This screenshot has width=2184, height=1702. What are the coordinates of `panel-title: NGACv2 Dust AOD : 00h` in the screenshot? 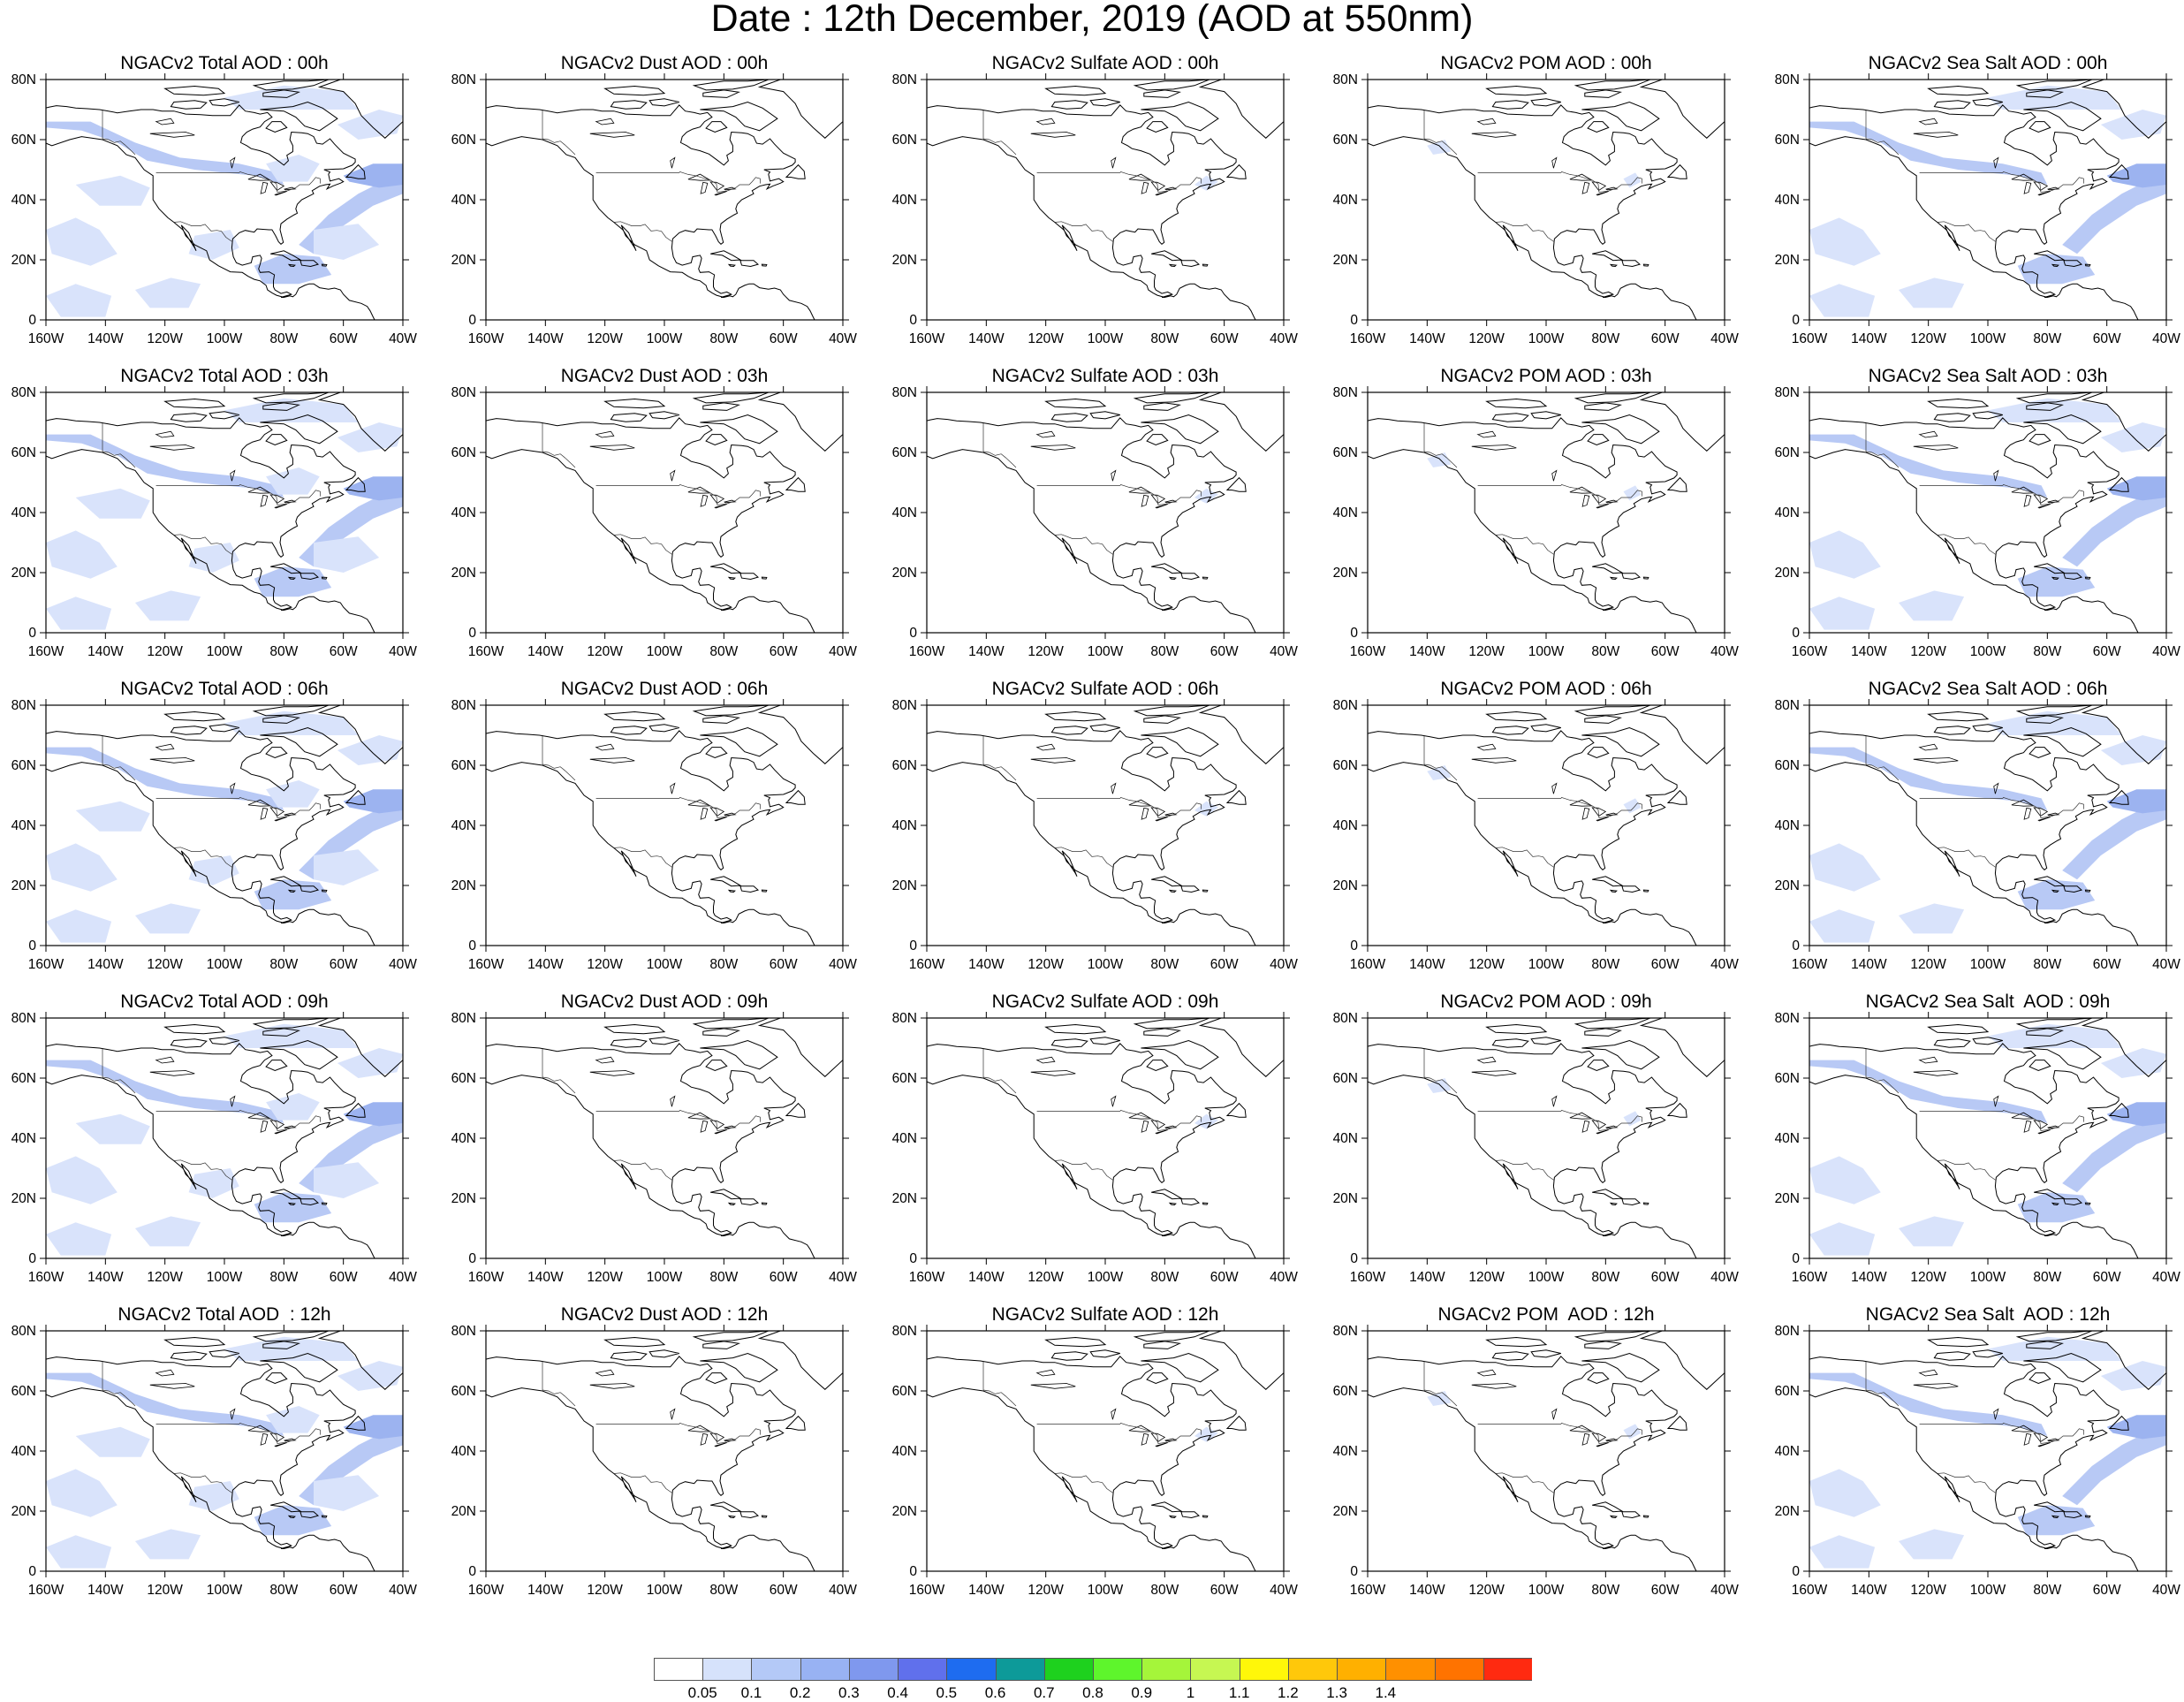 It's located at (664, 63).